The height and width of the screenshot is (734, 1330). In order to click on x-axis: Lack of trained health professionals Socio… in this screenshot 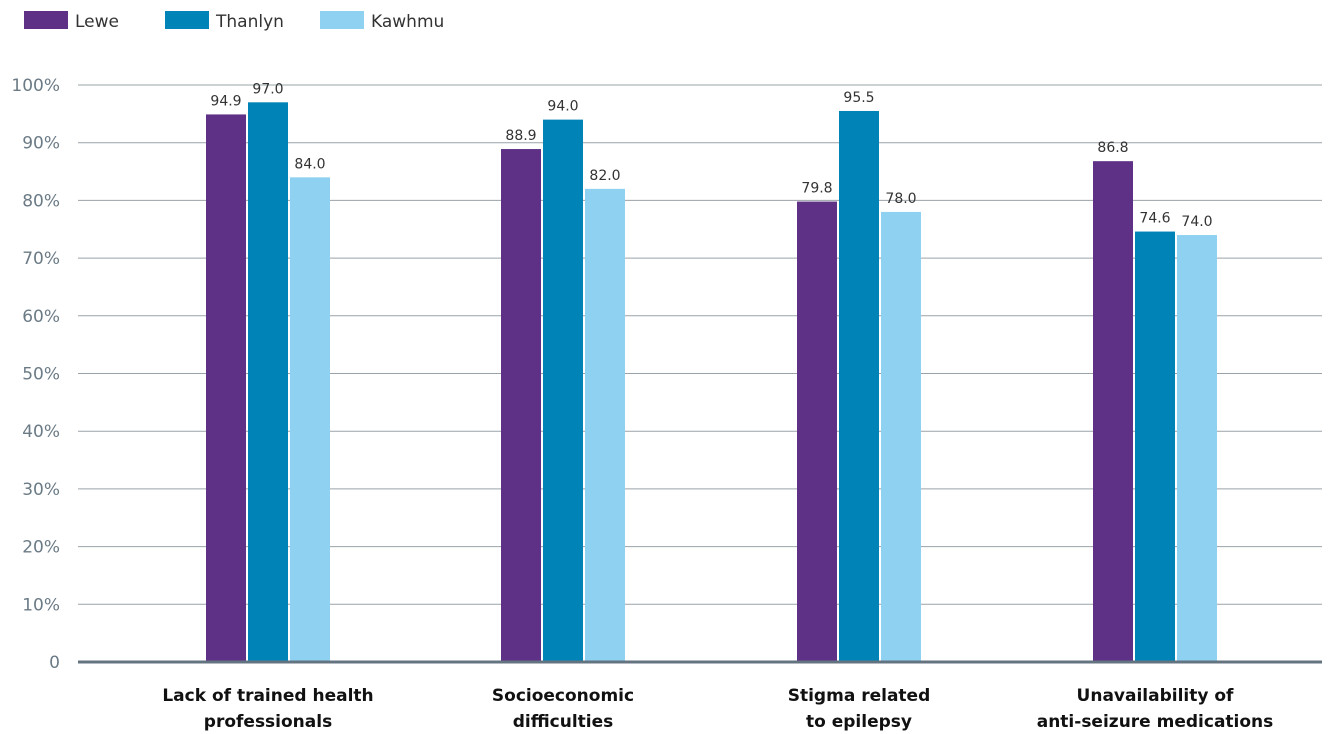, I will do `click(700, 696)`.